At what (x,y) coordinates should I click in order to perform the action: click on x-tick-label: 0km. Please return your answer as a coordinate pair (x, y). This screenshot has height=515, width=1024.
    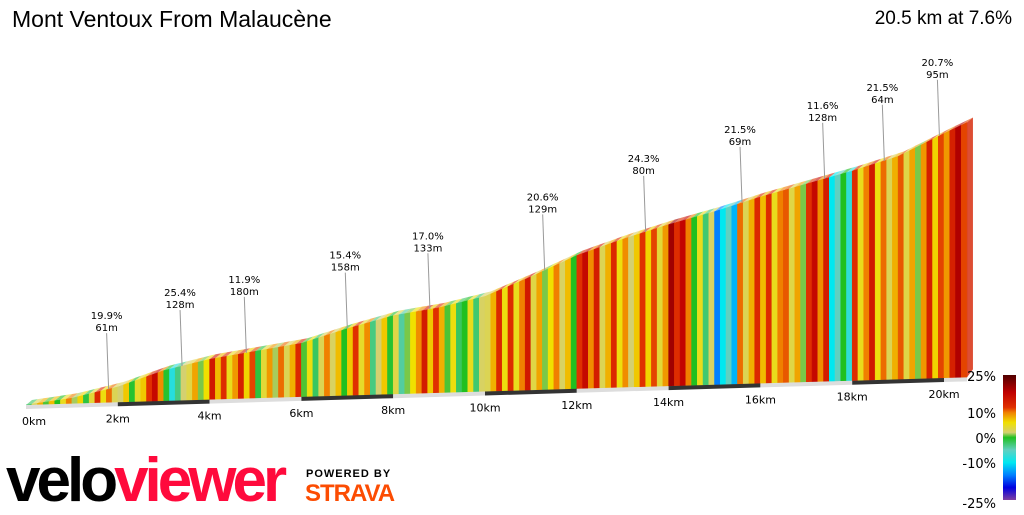
    Looking at the image, I should click on (34, 421).